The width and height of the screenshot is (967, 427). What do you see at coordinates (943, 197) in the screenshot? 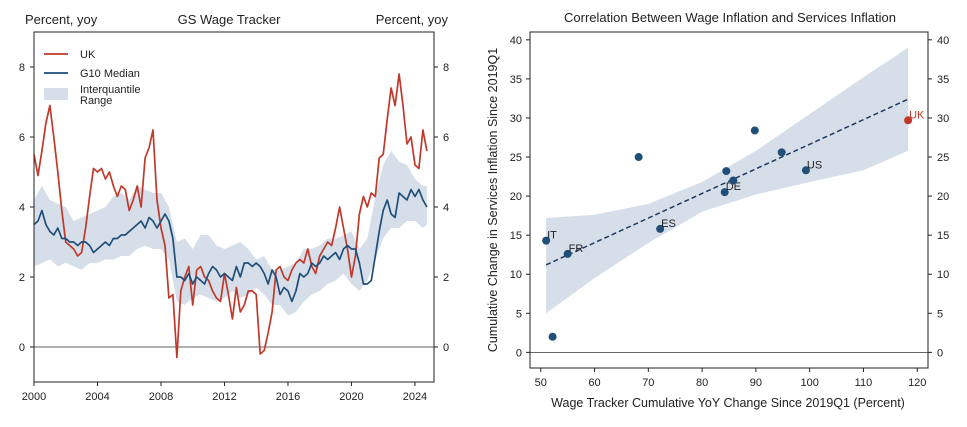
I see `y-tick-label-right: 20` at bounding box center [943, 197].